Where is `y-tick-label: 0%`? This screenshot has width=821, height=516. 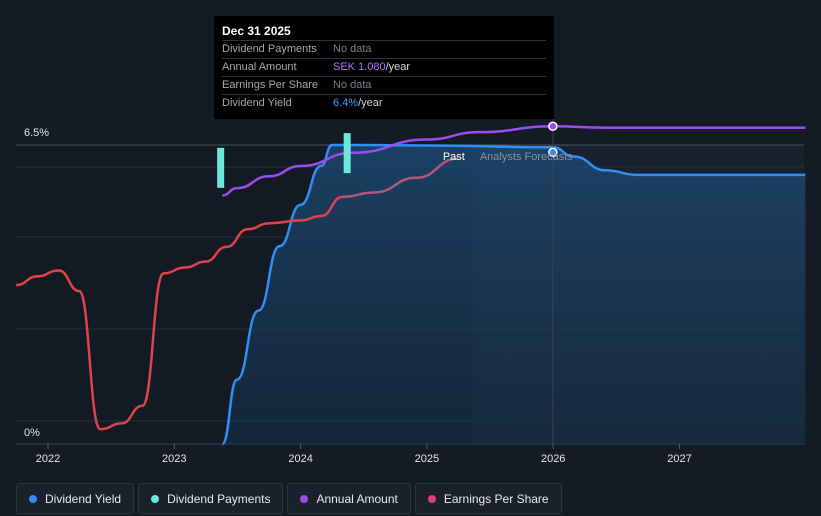 y-tick-label: 0% is located at coordinates (32, 433).